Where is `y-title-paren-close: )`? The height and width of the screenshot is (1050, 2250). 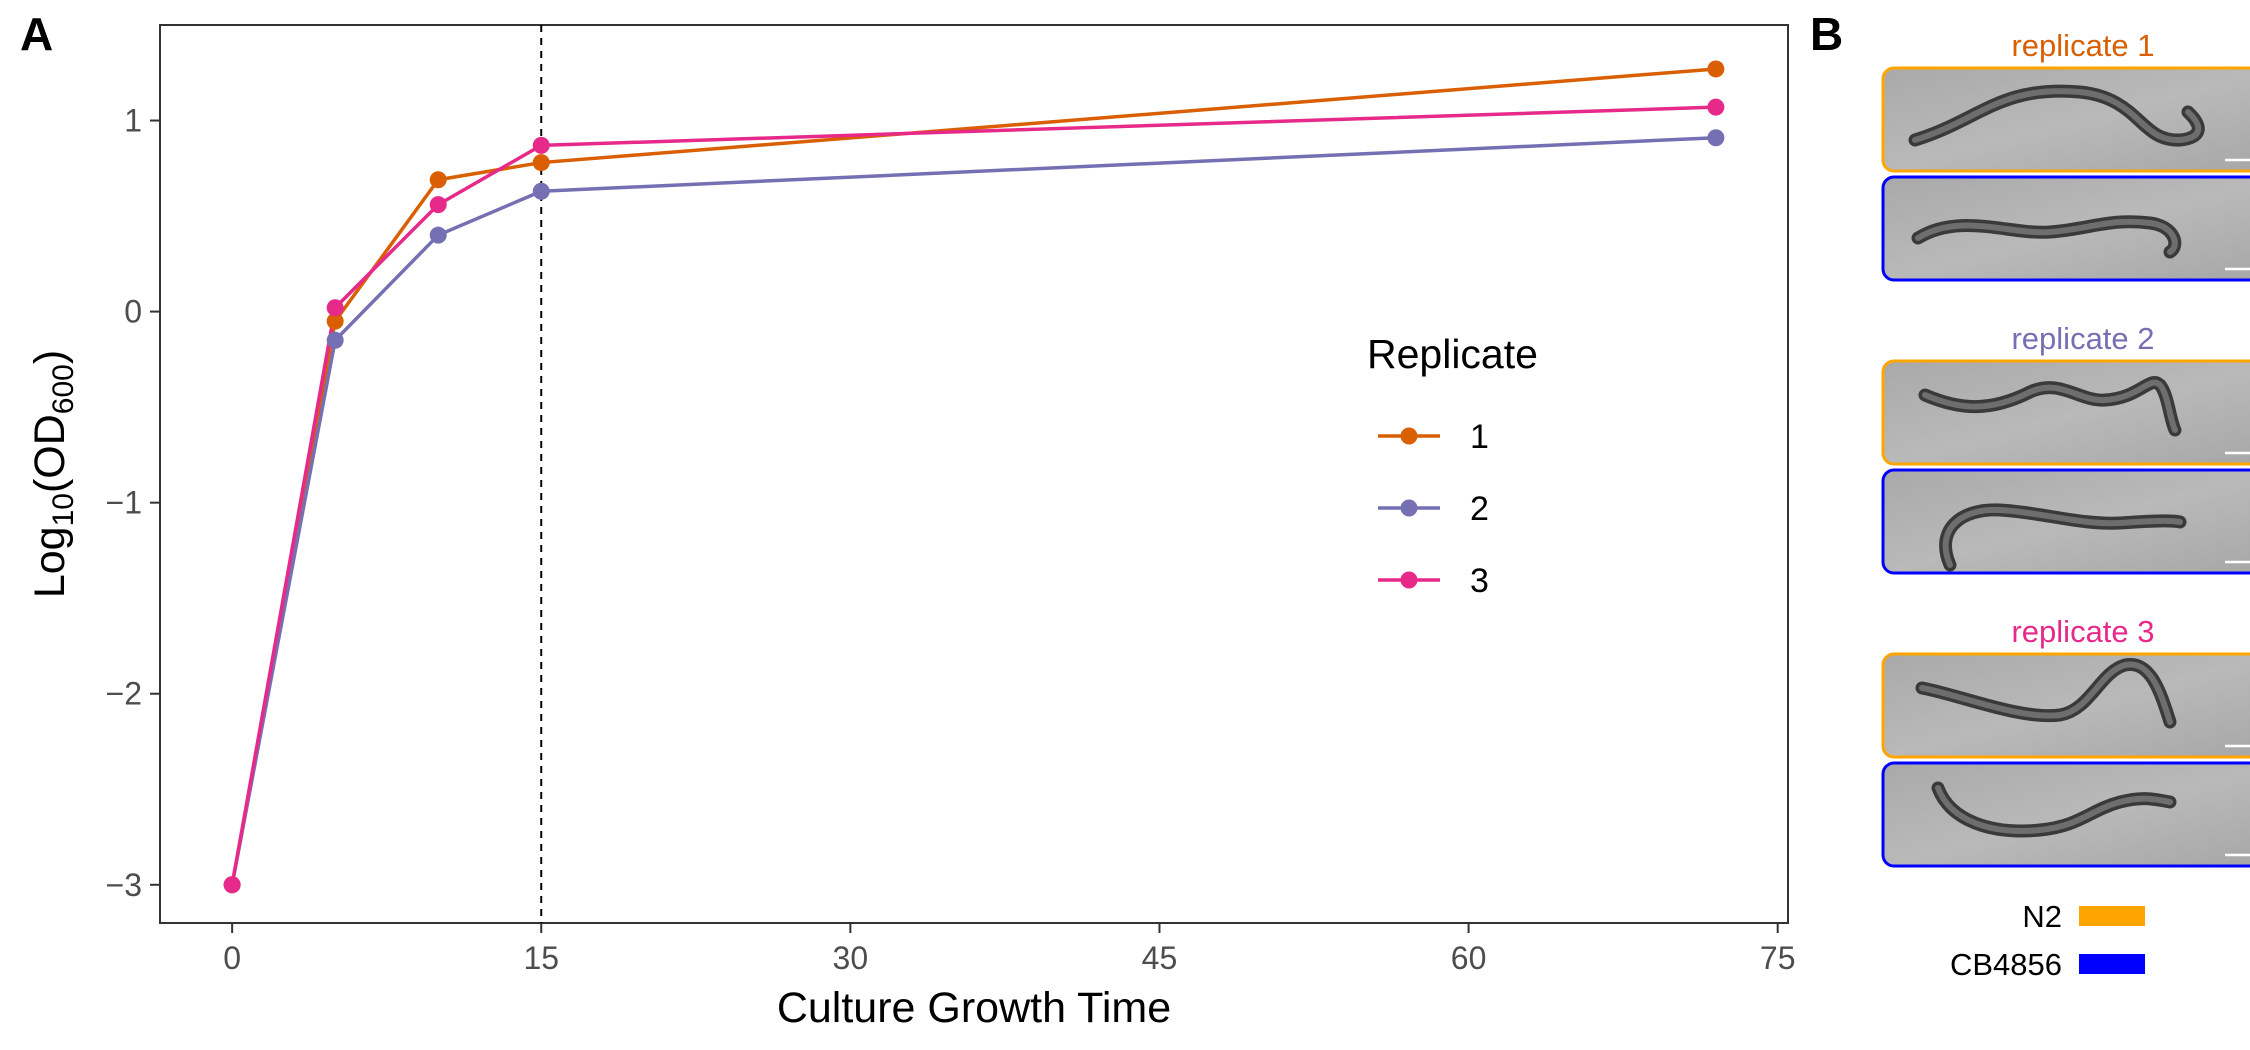
y-title-paren-close: ) is located at coordinates (50, 357).